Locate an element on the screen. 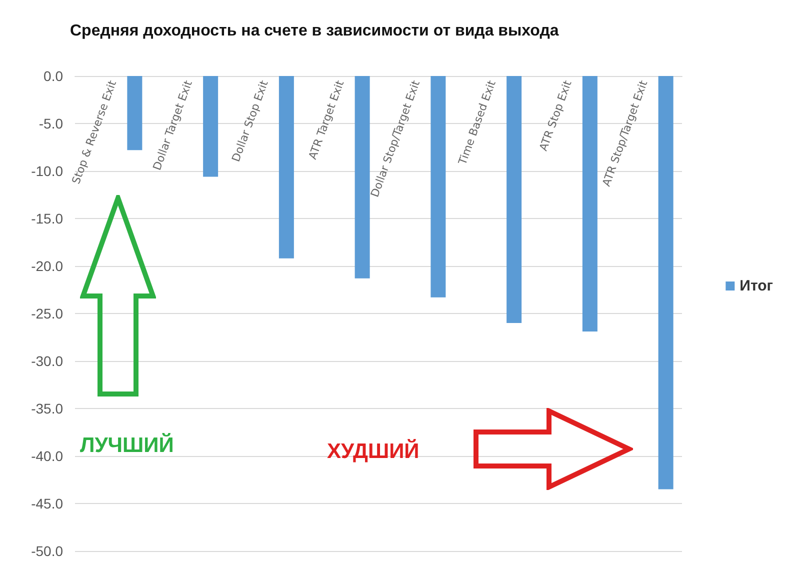  y-tick-label: 0.0 is located at coordinates (54, 76).